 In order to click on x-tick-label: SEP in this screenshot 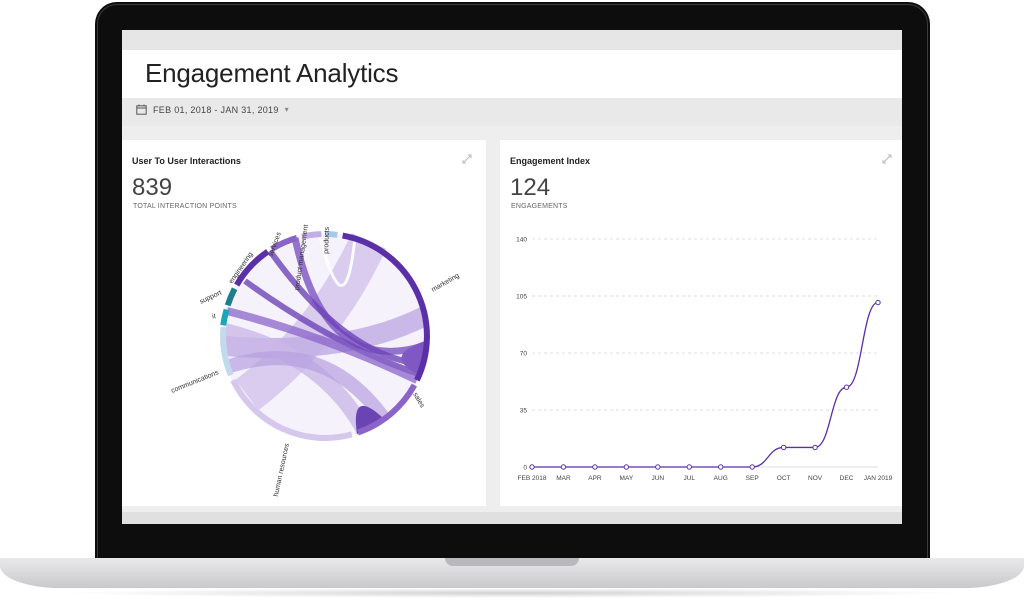, I will do `click(752, 478)`.